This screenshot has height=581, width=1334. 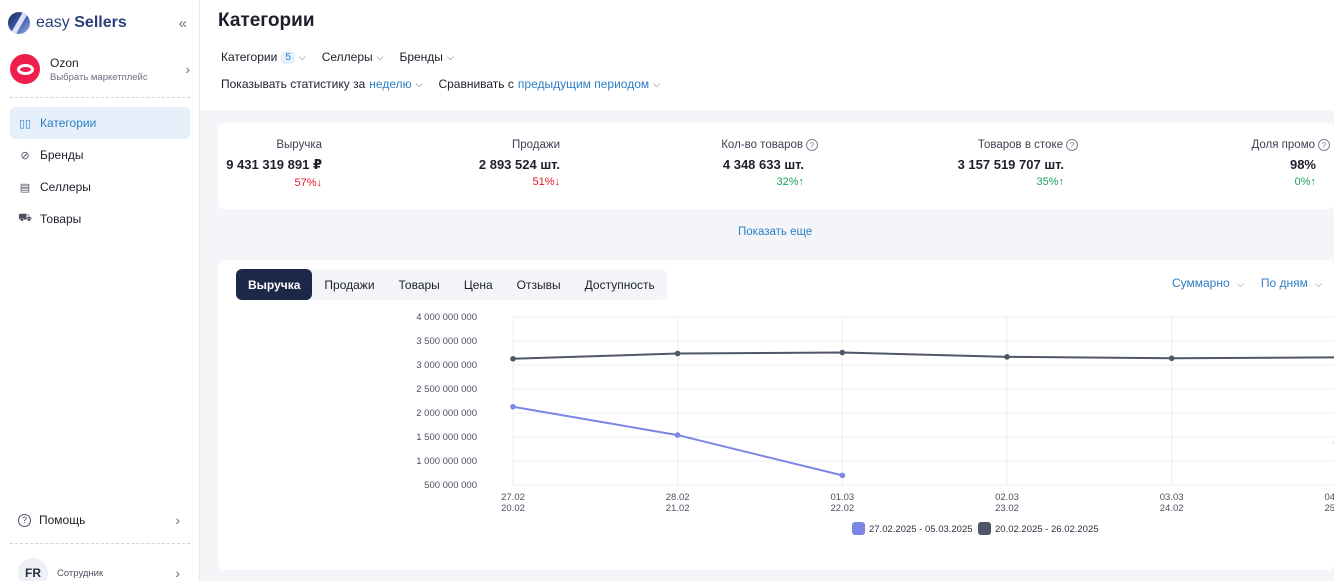 I want to click on marketplace-selector: Ozon Выбрать маркетплейс ›, so click(x=100, y=69).